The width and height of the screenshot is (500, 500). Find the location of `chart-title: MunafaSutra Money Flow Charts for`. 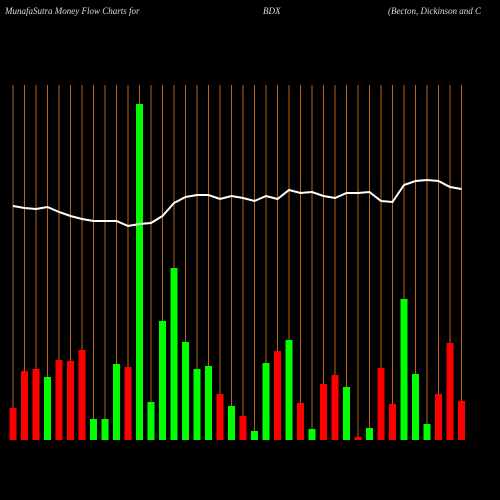

chart-title: MunafaSutra Money Flow Charts for is located at coordinates (72, 11).